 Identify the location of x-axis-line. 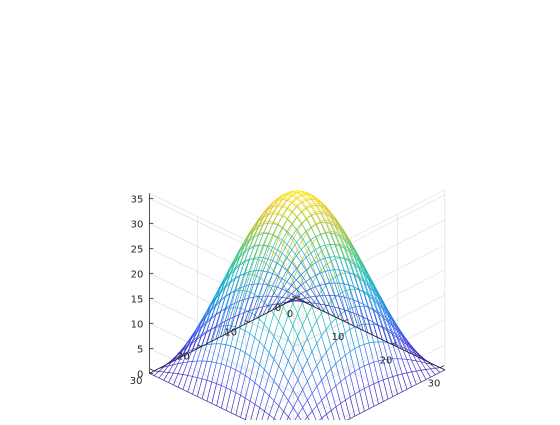
(370, 334).